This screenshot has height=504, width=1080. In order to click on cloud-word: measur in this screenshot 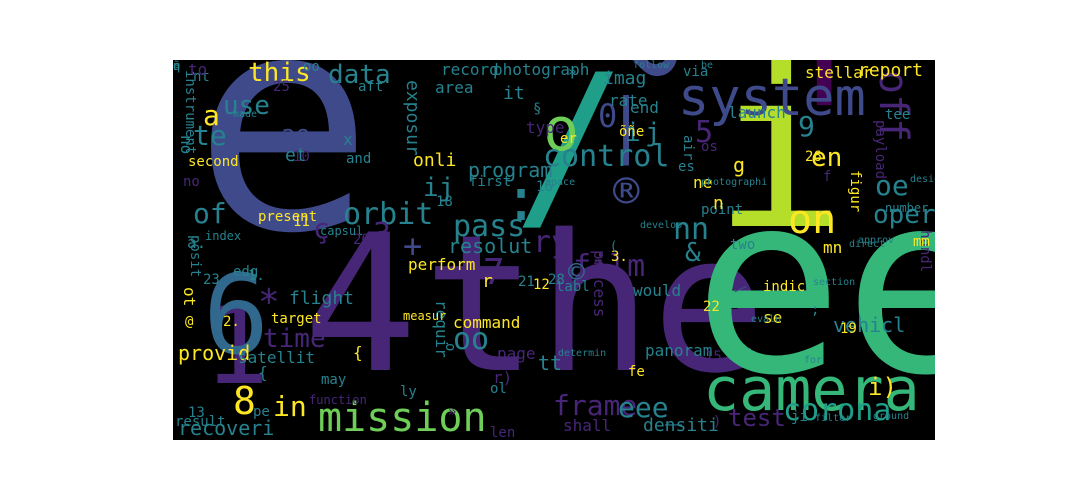, I will do `click(425, 316)`.